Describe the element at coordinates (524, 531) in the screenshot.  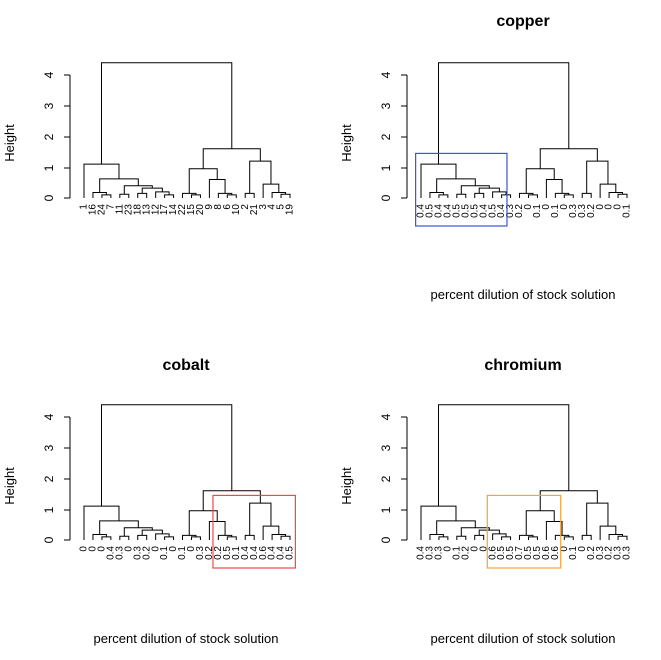
I see `panel-chromium-highlight-box` at that location.